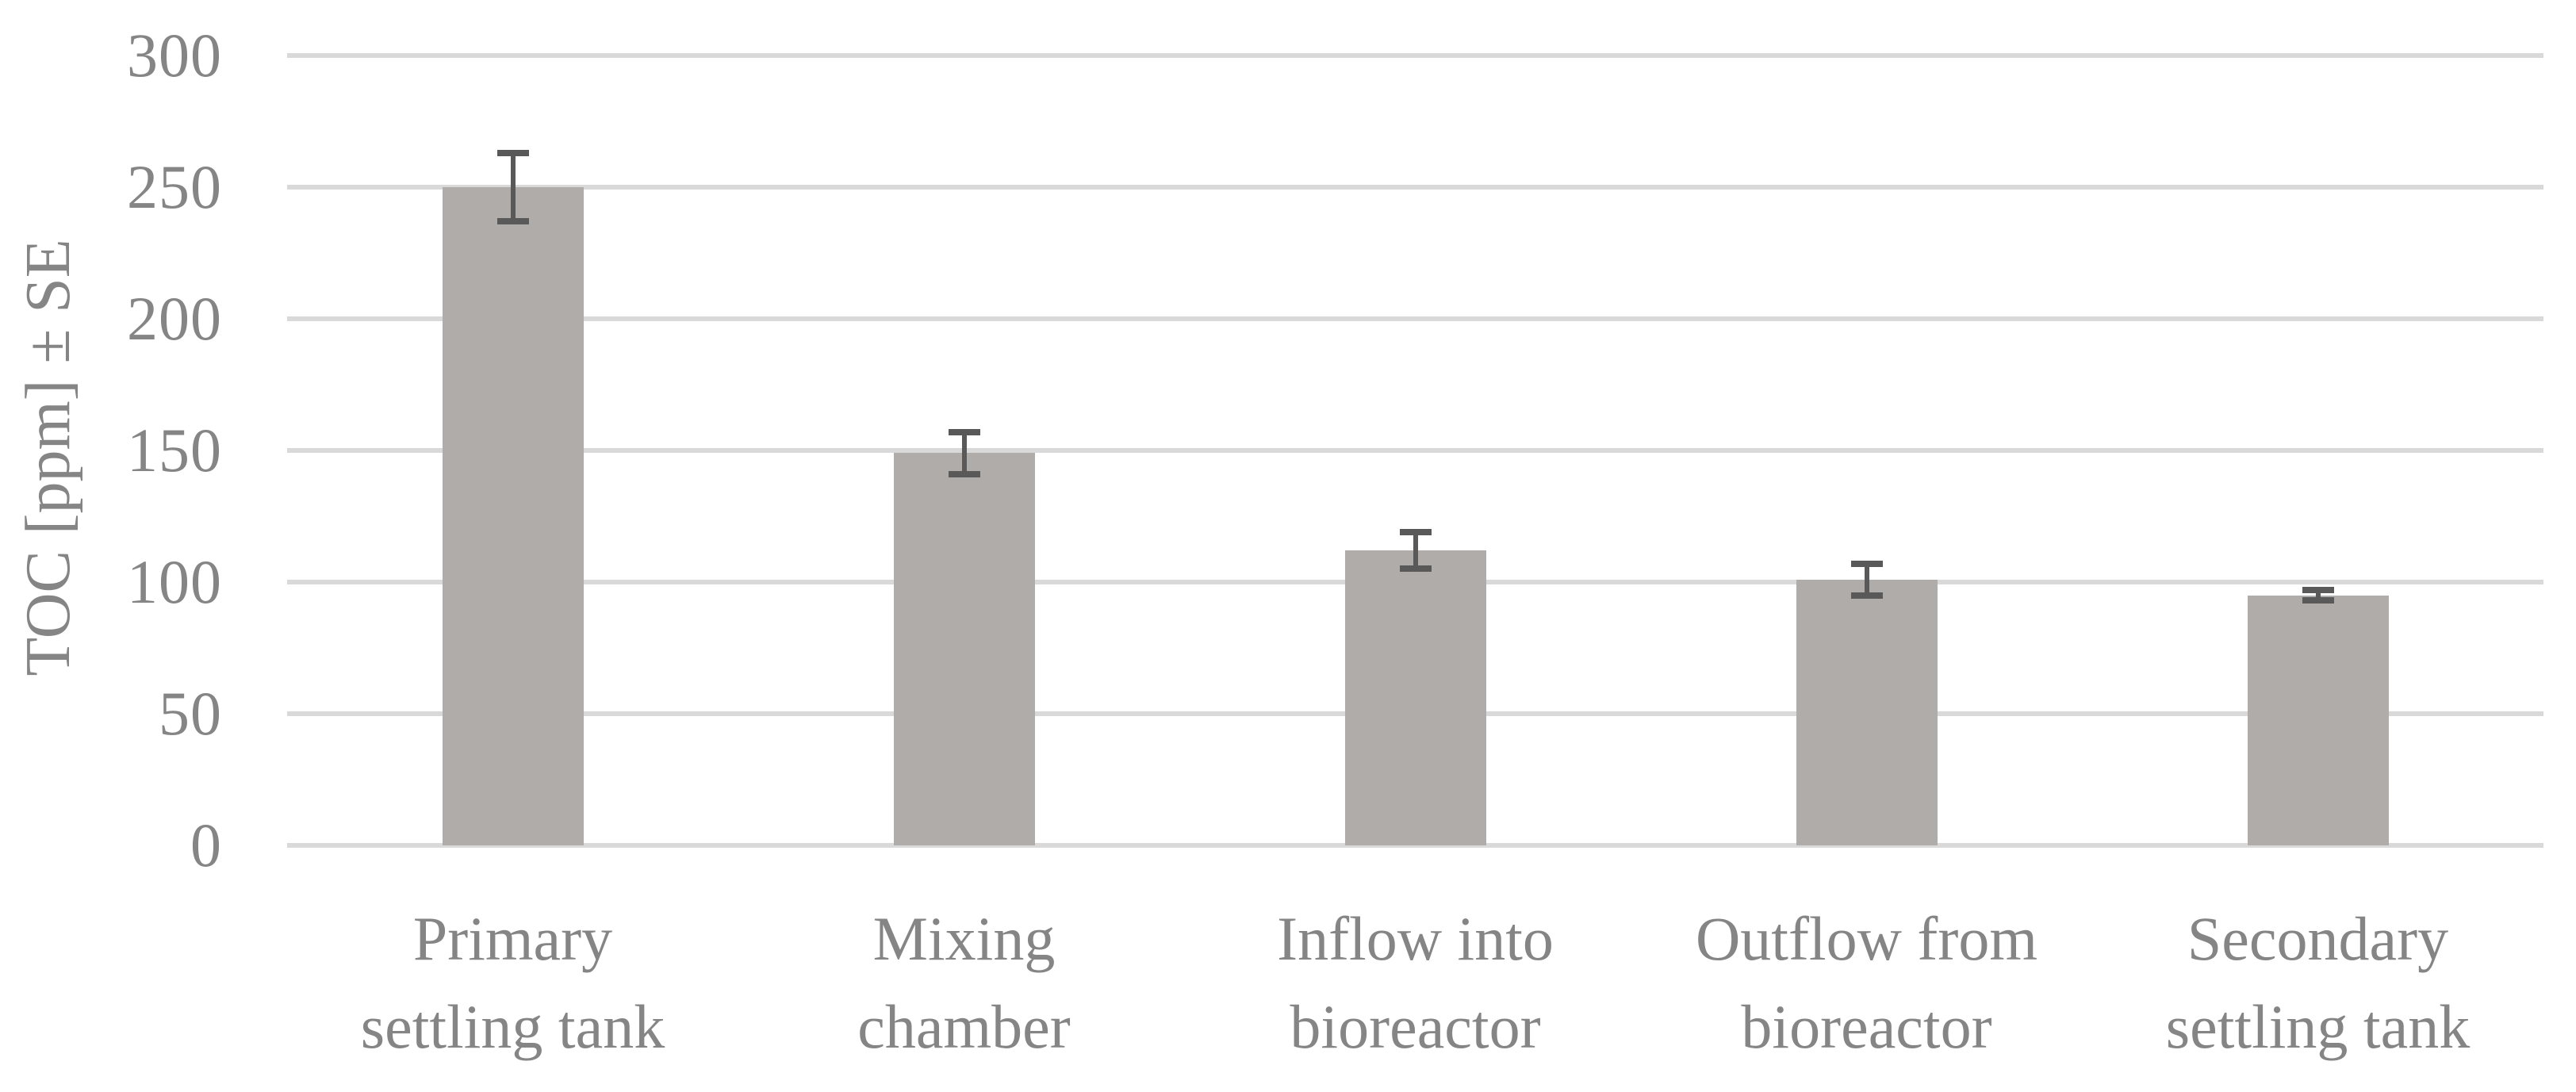 This screenshot has width=2576, height=1092. Describe the element at coordinates (174, 55) in the screenshot. I see `y-tick-label: 300` at that location.